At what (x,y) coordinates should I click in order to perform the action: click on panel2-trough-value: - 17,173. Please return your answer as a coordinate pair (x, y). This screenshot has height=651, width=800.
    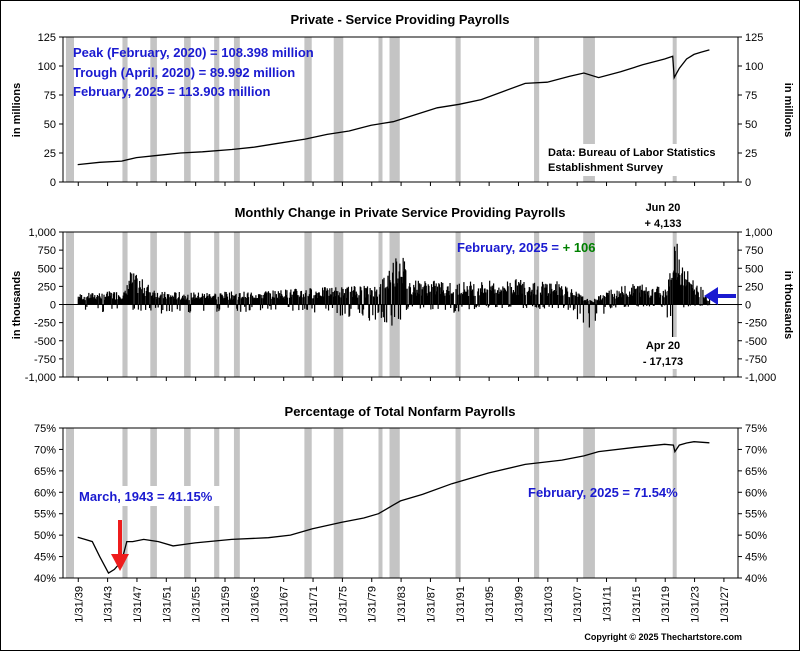
    Looking at the image, I should click on (663, 362).